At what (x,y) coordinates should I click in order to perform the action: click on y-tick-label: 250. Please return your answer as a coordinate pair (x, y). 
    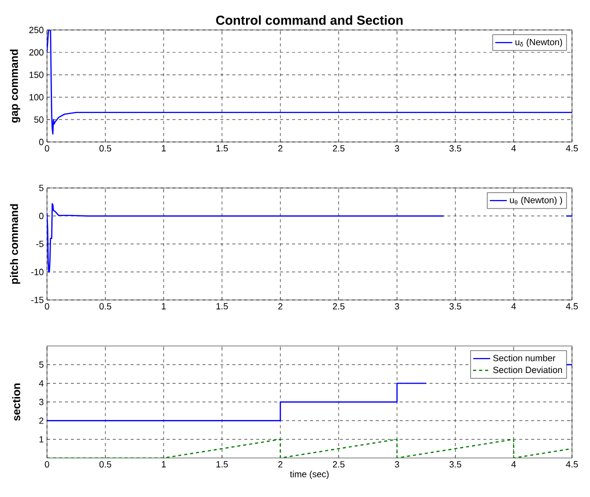
    Looking at the image, I should click on (36, 30).